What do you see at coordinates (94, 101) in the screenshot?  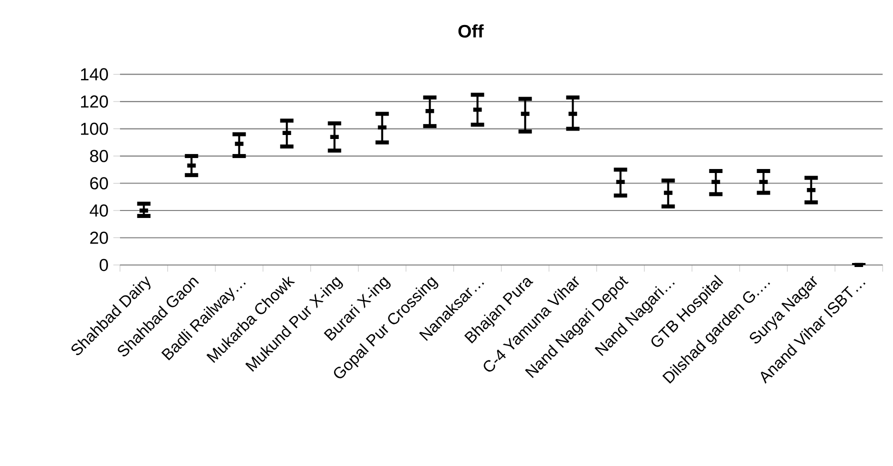 I see `y-tick-label: 120` at bounding box center [94, 101].